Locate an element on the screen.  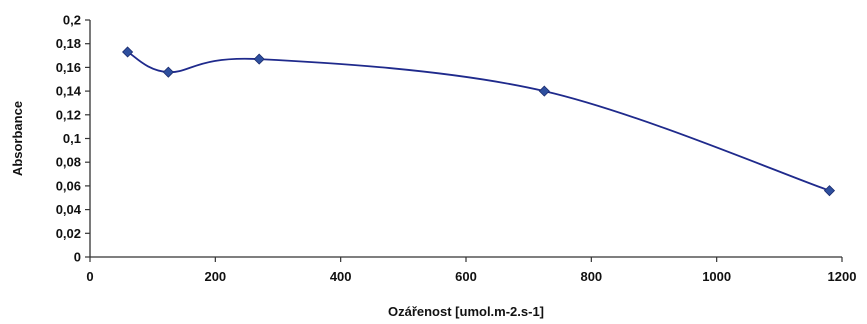
y-axis-ticks: 0 0,02 0,04 0,06 0,08 0,1 0,12 0,14 0,16 0,18 0,2 is located at coordinates (73, 139).